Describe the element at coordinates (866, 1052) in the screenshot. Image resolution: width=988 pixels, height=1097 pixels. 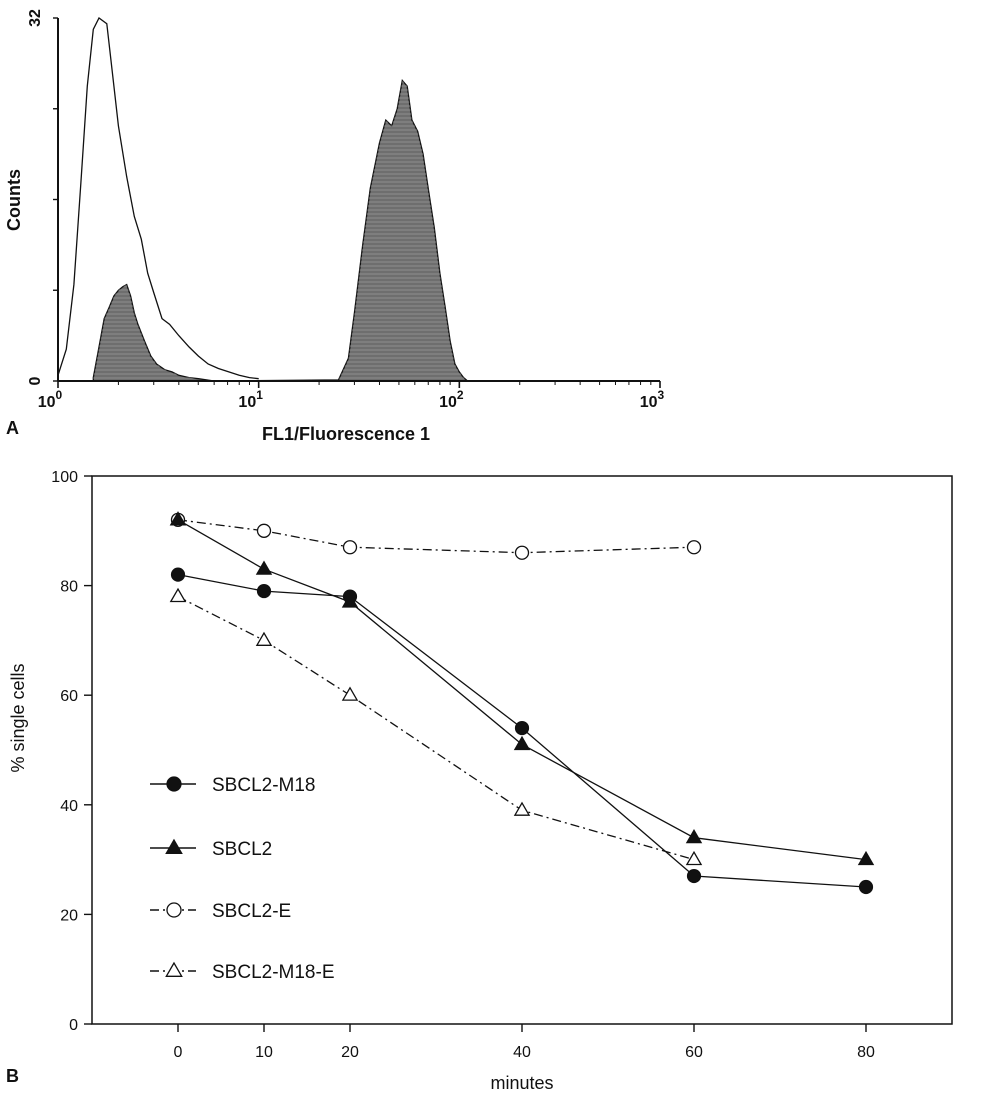
I see `x-tick-label: 80` at that location.